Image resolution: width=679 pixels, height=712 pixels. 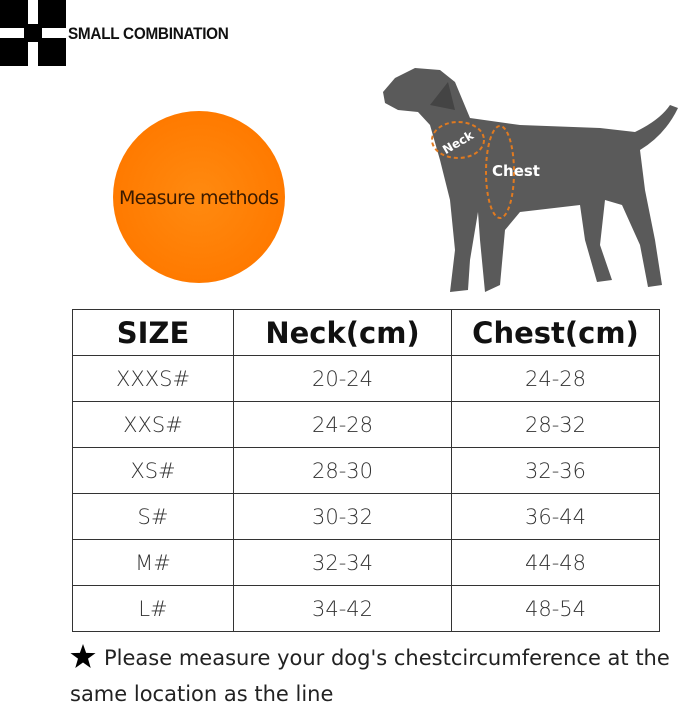 I want to click on table-cell: 32-34, so click(x=342, y=562).